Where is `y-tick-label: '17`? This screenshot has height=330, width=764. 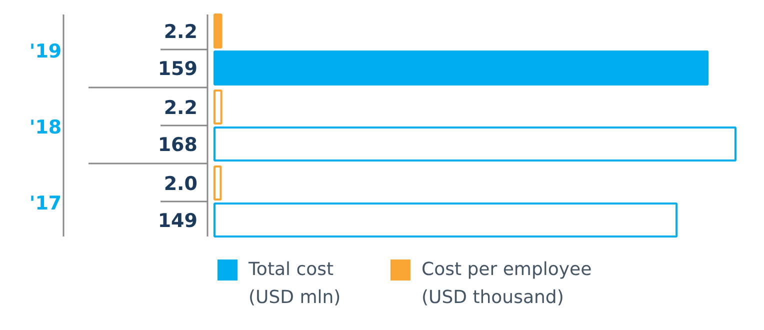
y-tick-label: '17 is located at coordinates (45, 203).